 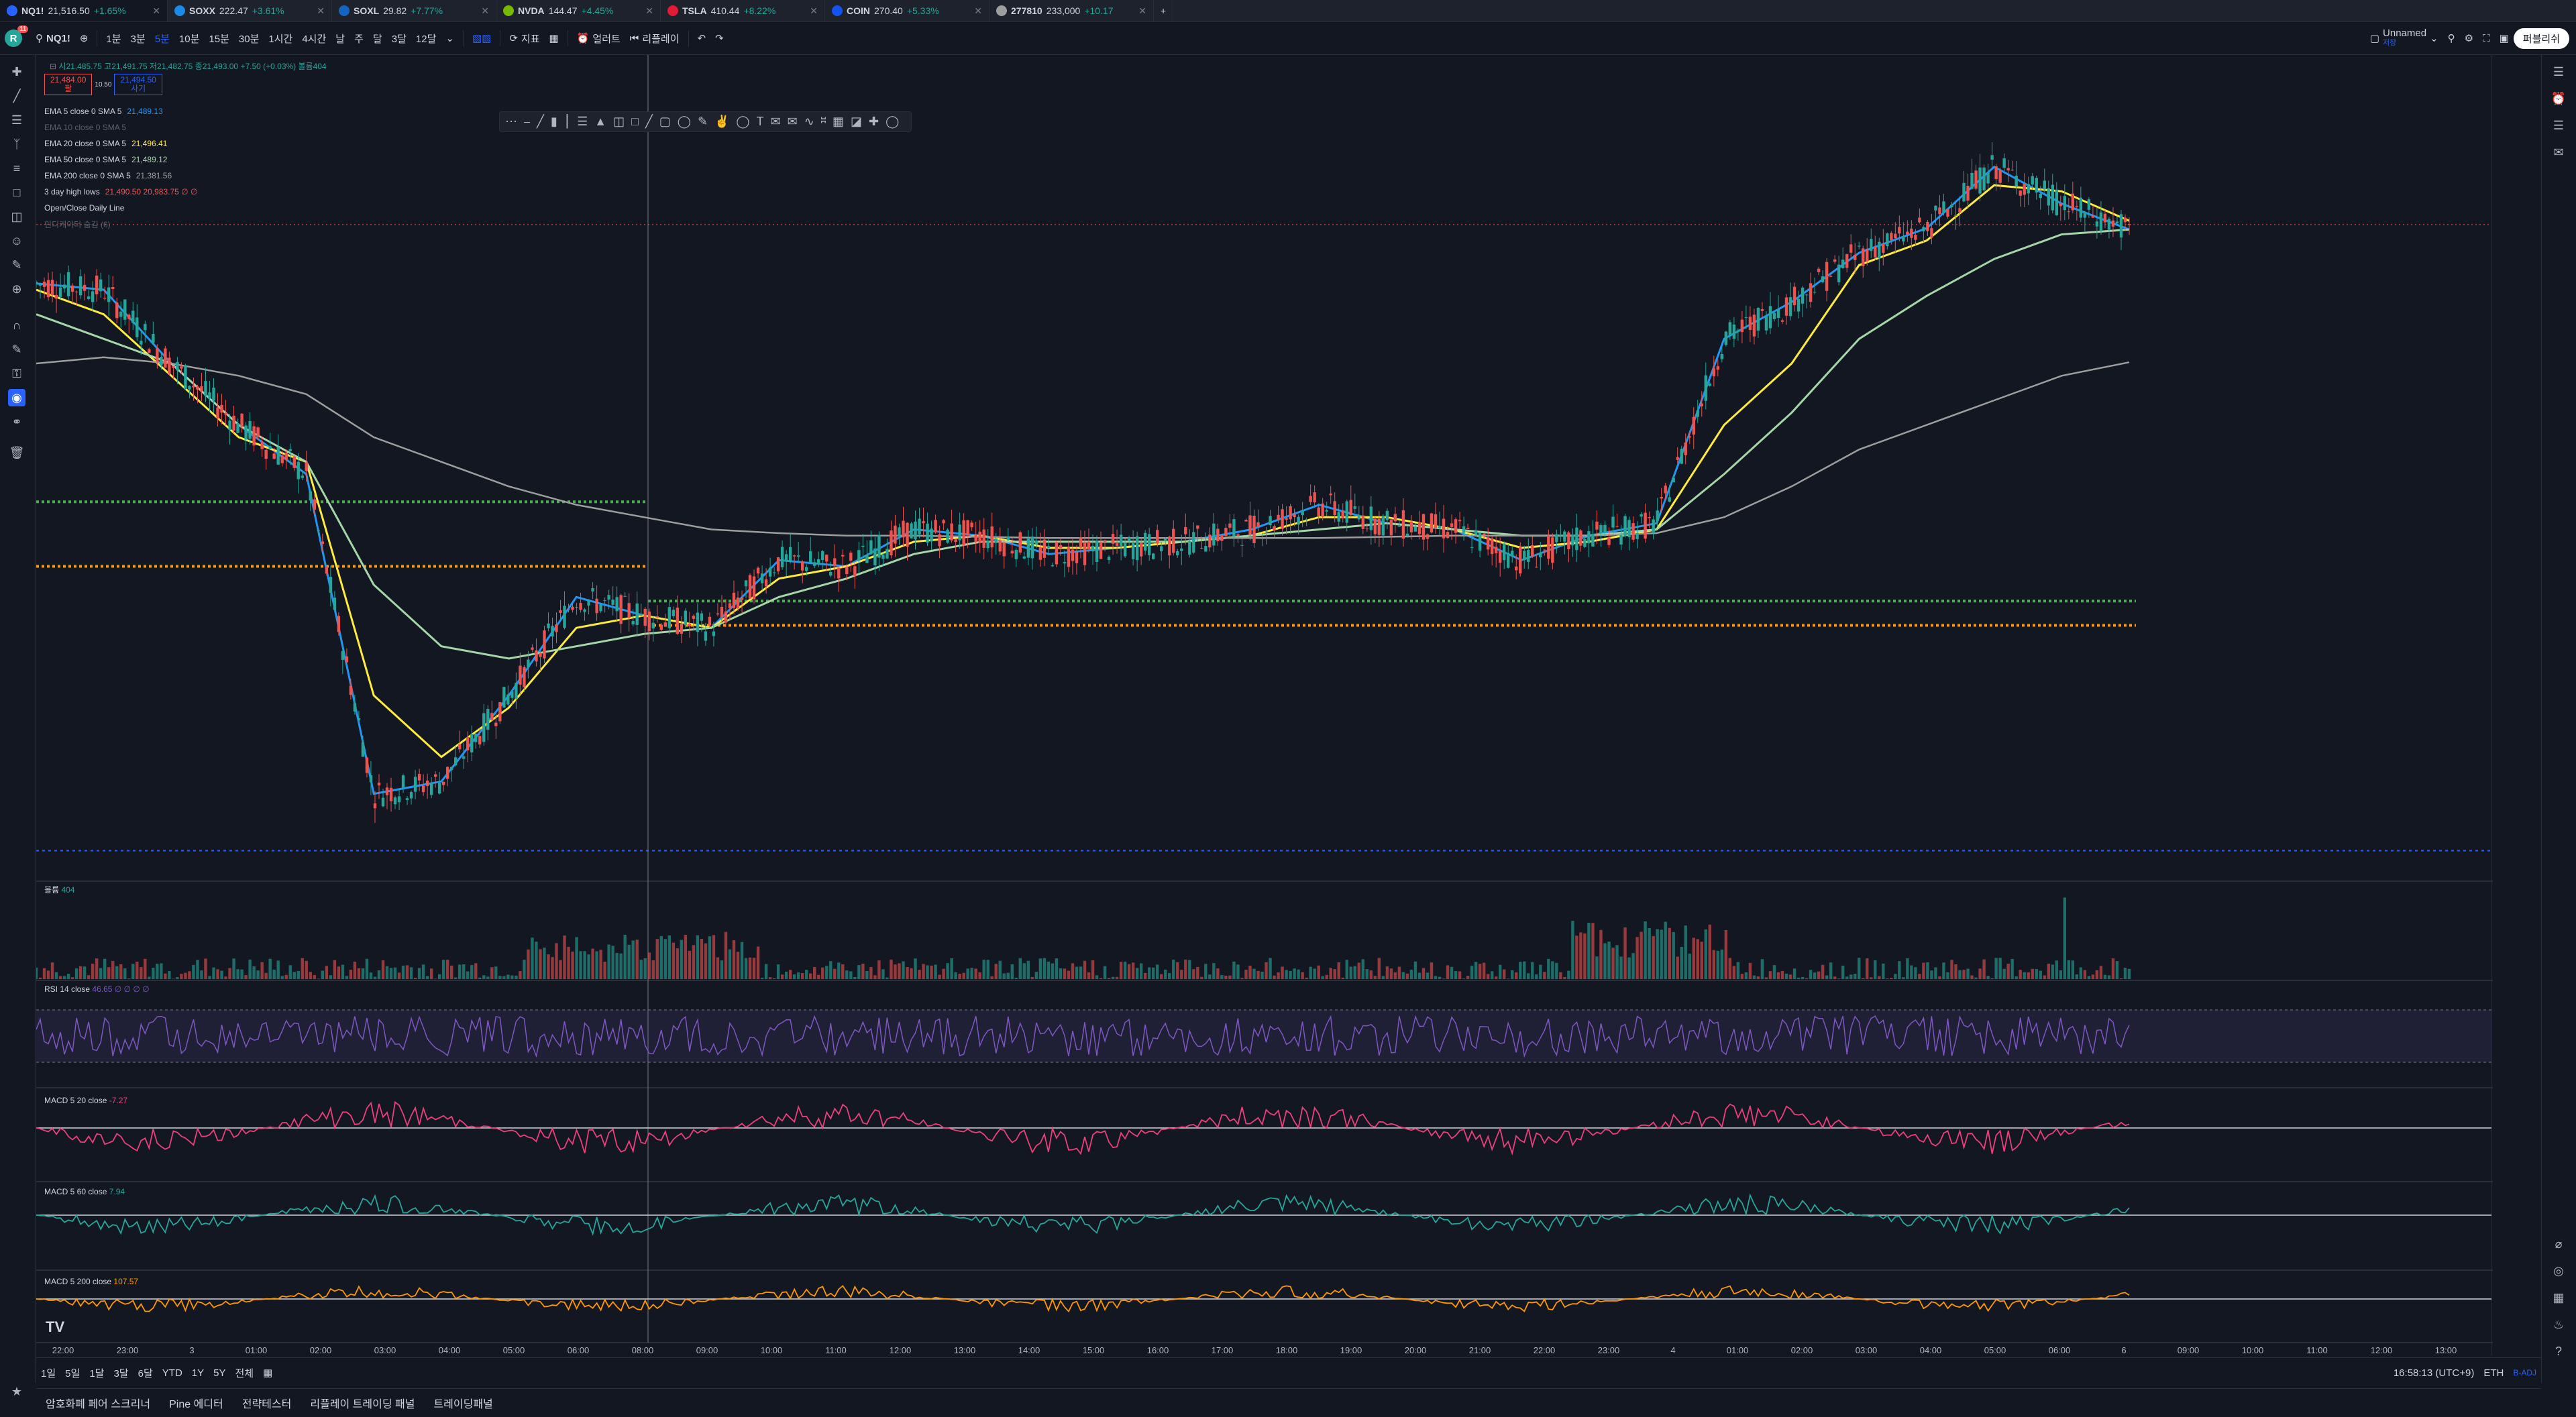 I want to click on trash-icon: 🗑, so click(x=17, y=452).